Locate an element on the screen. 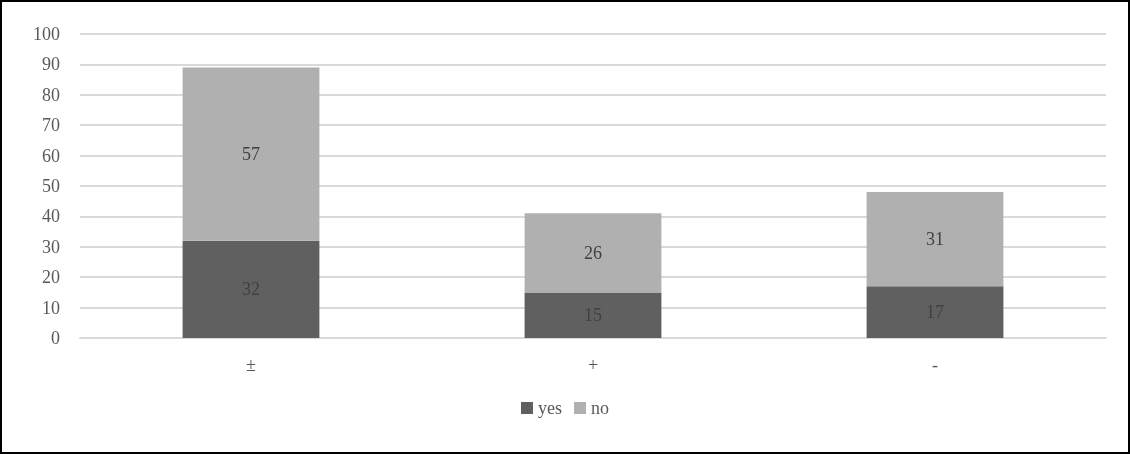 Image resolution: width=1130 pixels, height=454 pixels. y-tick-label: 90 is located at coordinates (51, 64).